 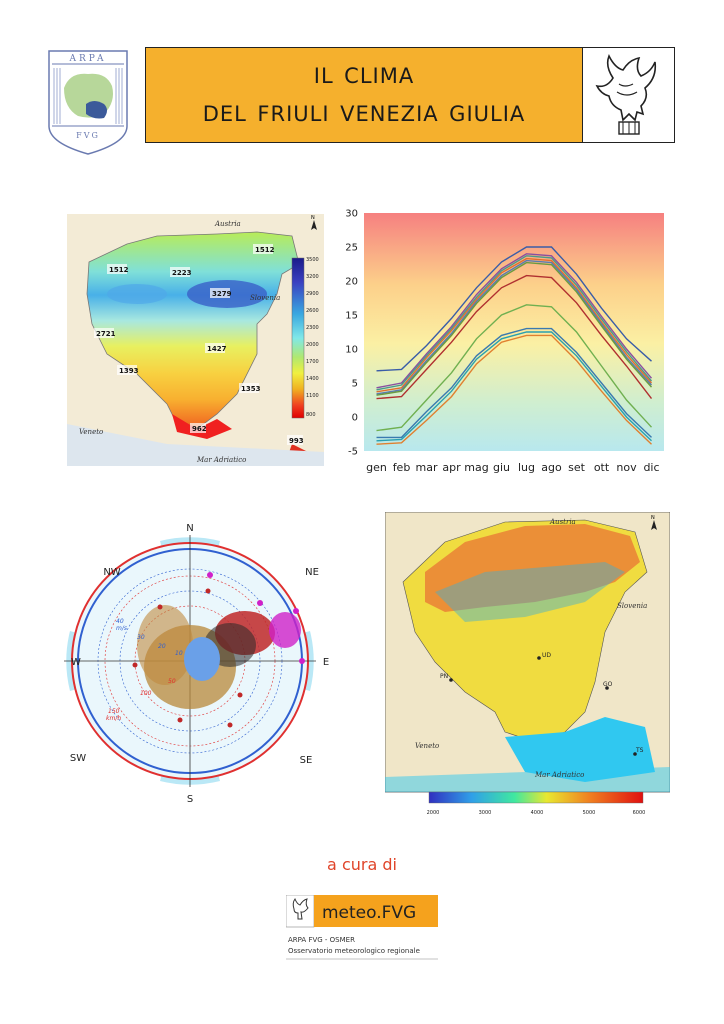 I want to click on direction-sw-label: SW, so click(x=78, y=758).